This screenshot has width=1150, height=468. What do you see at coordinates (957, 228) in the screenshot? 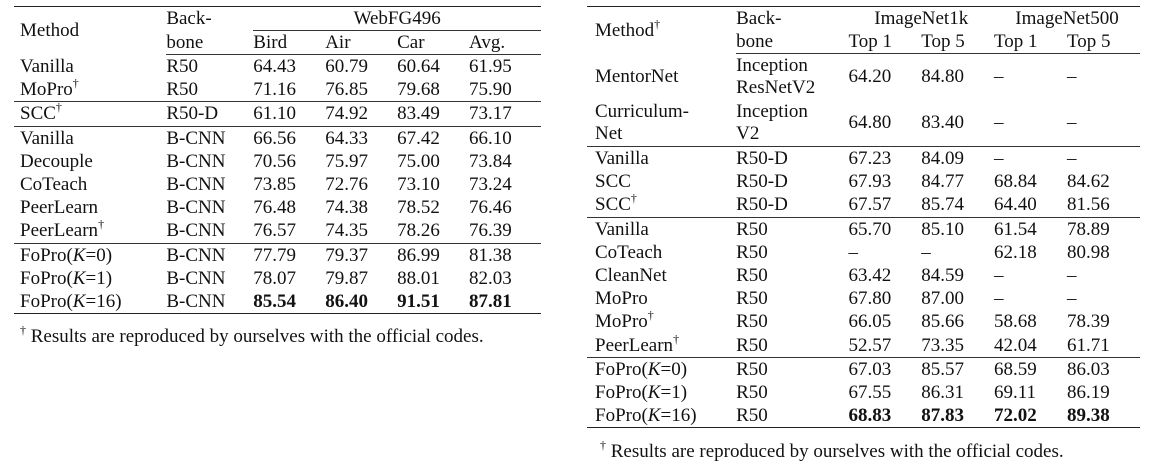
I see `cell-value: 85.10` at bounding box center [957, 228].